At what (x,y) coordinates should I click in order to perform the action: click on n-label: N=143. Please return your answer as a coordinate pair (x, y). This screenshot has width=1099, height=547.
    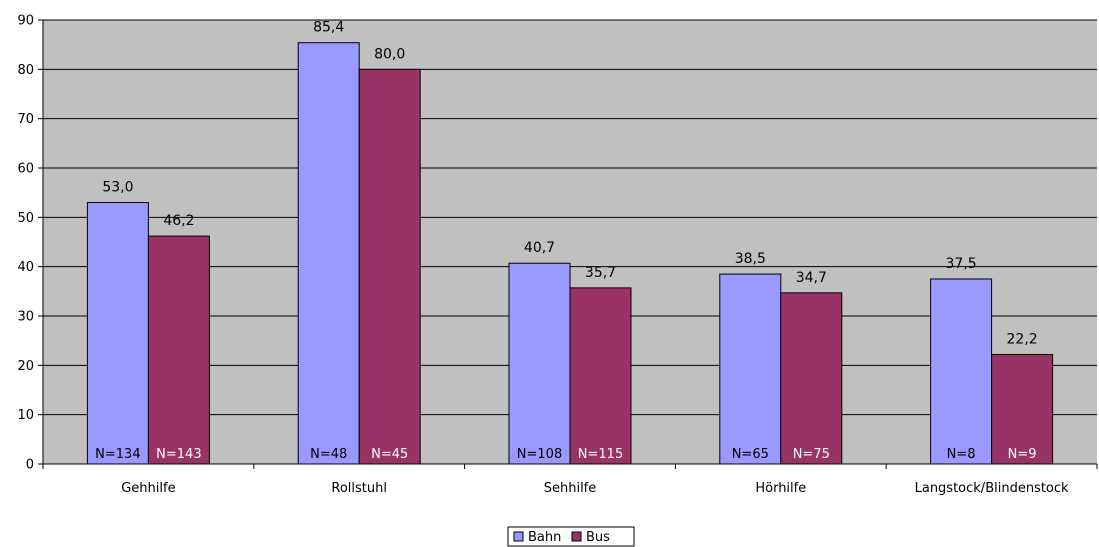
    Looking at the image, I should click on (178, 454).